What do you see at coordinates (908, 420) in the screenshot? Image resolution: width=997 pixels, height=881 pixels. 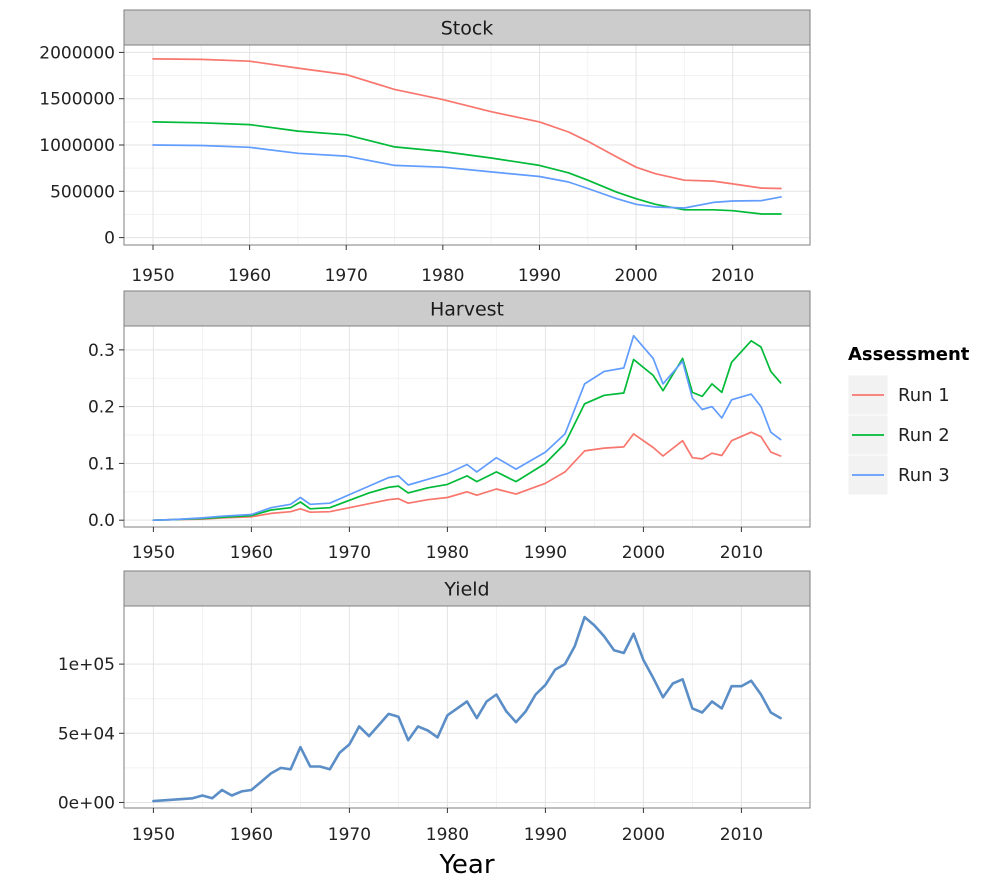 I see `legend: Assessment Run 1 Run 2 Run 3` at bounding box center [908, 420].